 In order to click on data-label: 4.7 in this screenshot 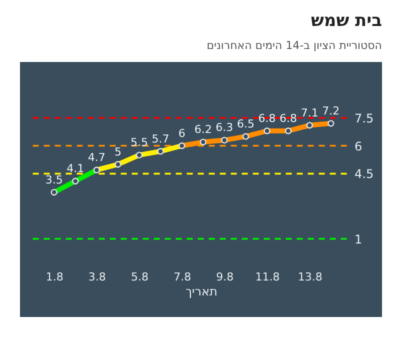, I will do `click(97, 157)`.